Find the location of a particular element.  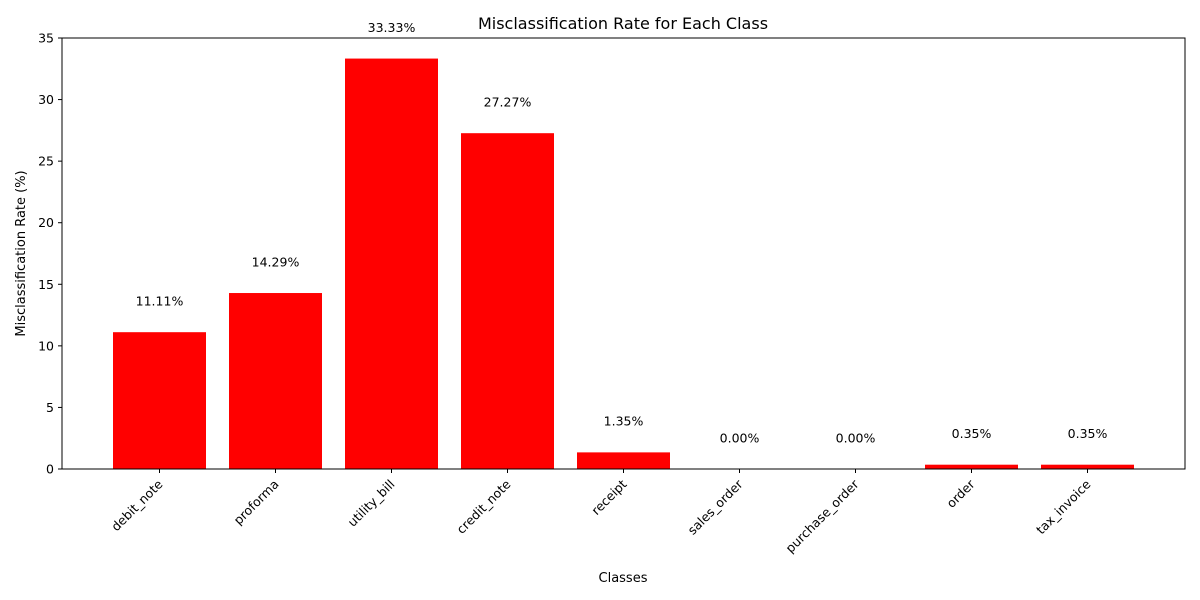

bar-tax_invoice is located at coordinates (1087, 466).